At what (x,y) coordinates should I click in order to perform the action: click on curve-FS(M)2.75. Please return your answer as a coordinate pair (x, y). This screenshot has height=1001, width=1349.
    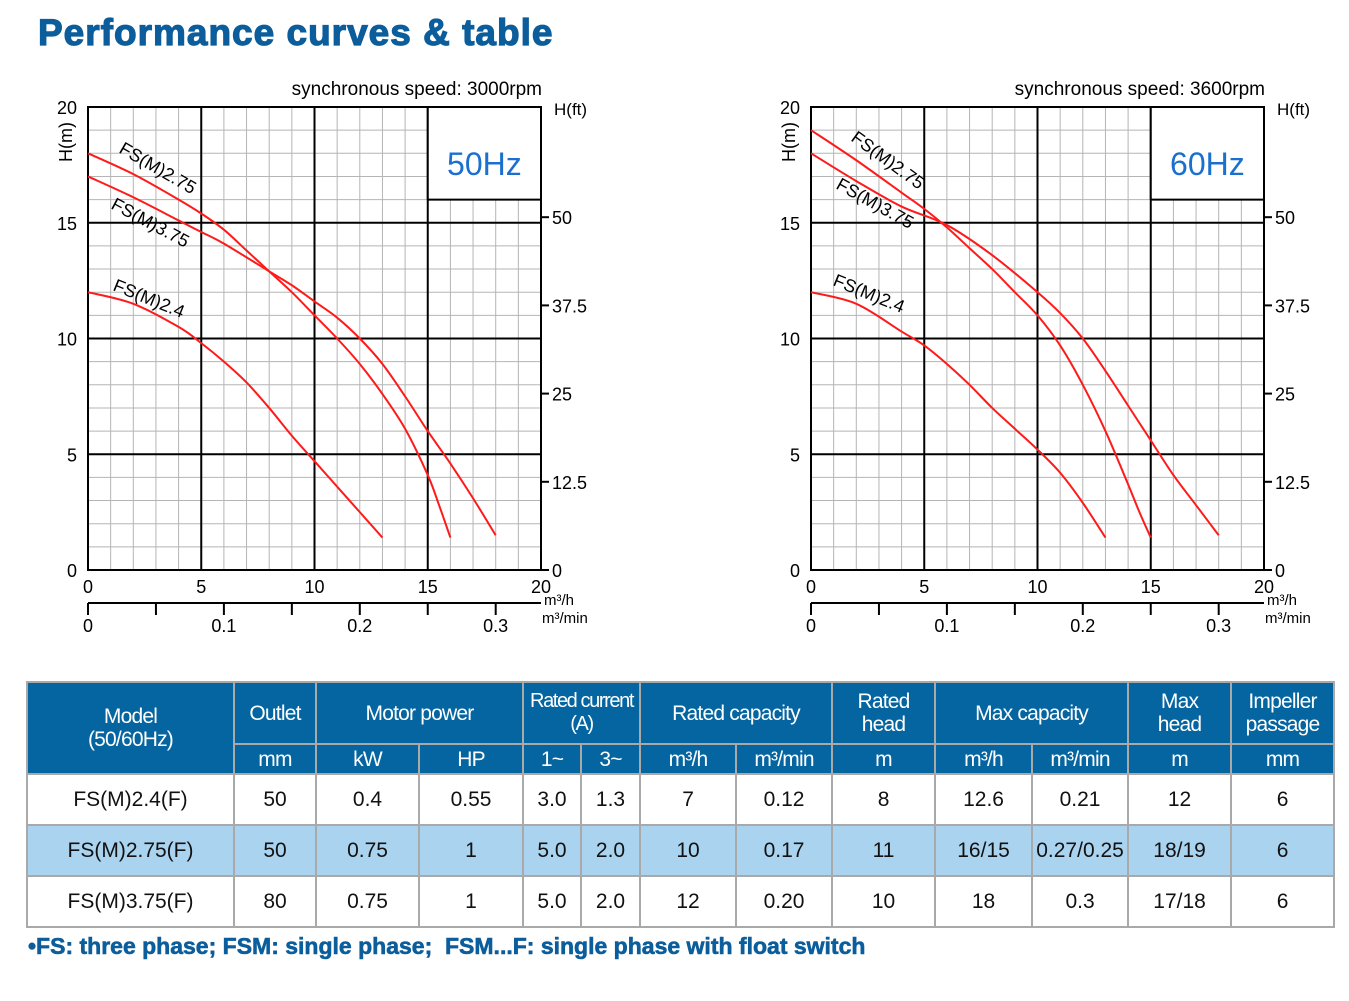
    Looking at the image, I should click on (981, 333).